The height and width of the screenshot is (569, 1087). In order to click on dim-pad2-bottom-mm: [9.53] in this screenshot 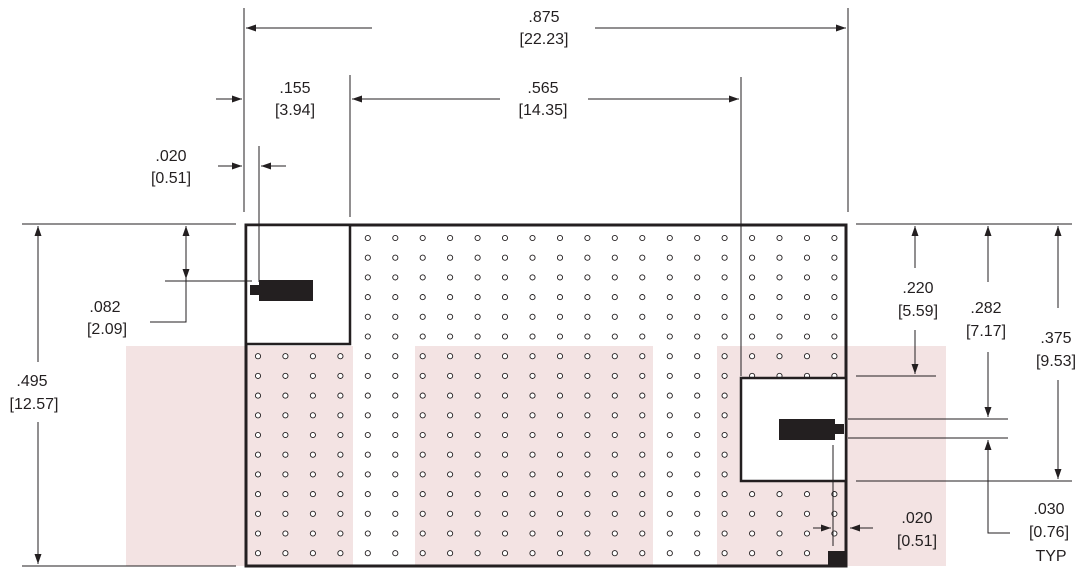, I will do `click(1056, 361)`.